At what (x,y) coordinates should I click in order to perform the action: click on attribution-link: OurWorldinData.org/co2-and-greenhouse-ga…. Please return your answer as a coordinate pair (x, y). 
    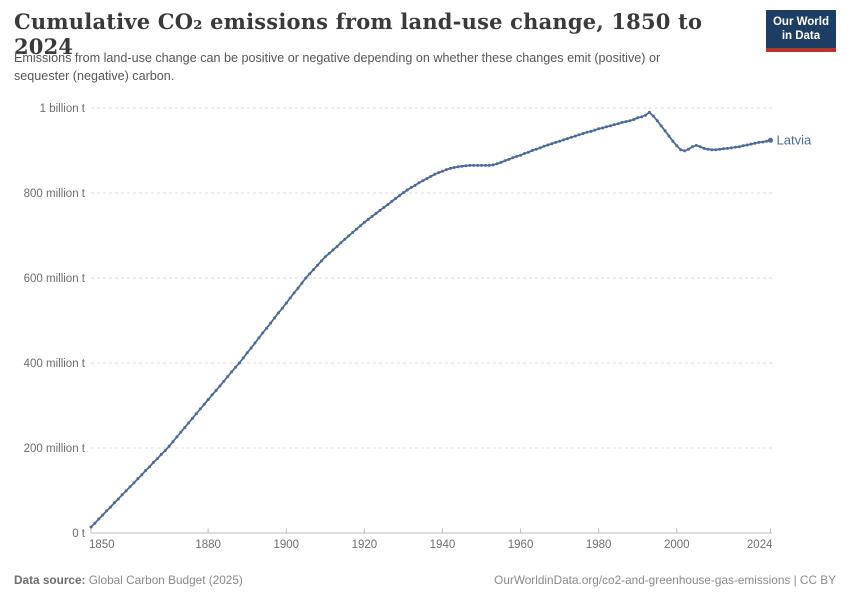
    Looking at the image, I should click on (665, 580).